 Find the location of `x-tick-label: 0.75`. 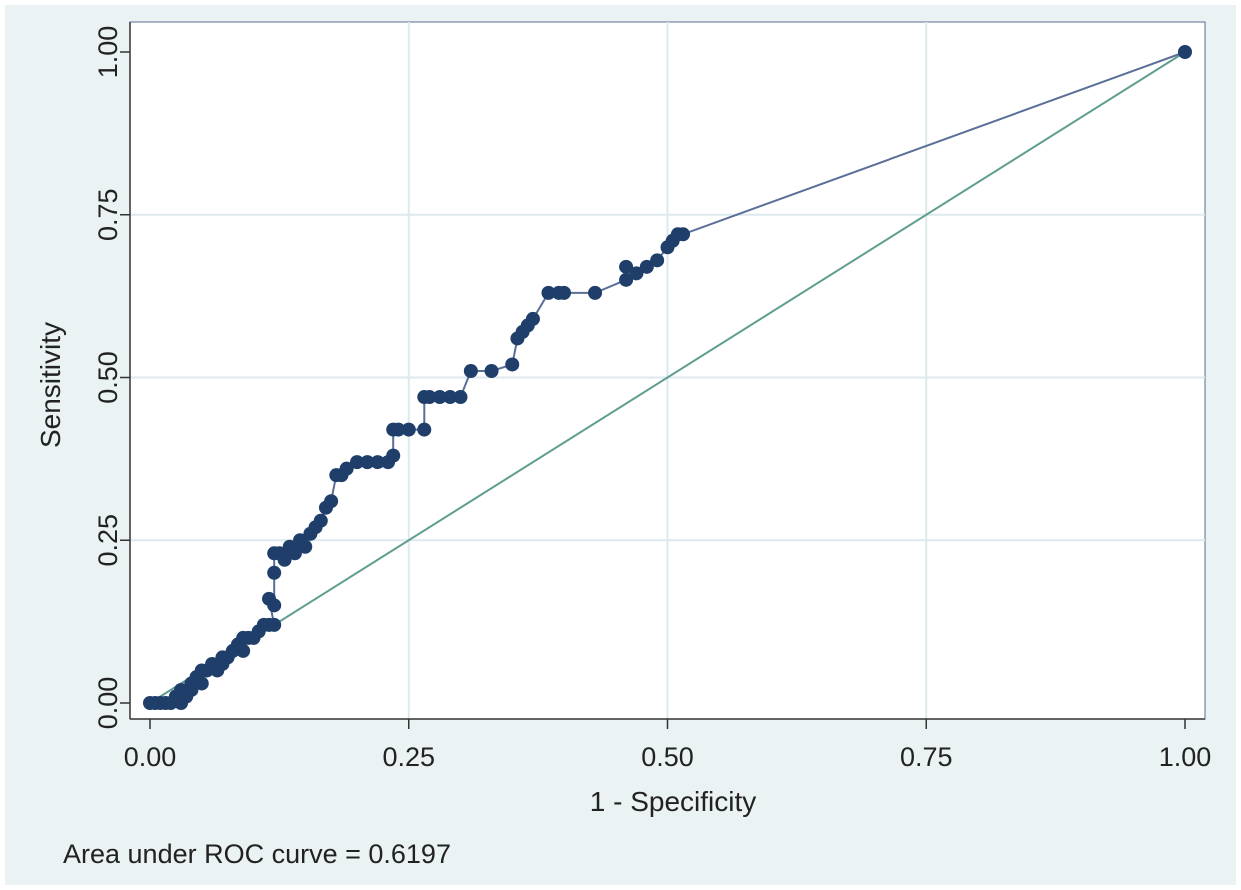

x-tick-label: 0.75 is located at coordinates (926, 757).